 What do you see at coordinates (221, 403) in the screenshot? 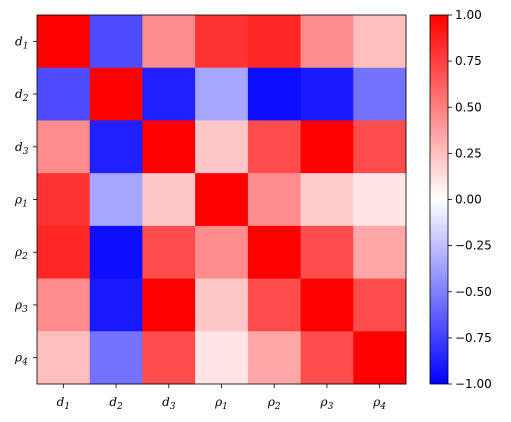
I see `x-tick-label: ρ1` at bounding box center [221, 403].